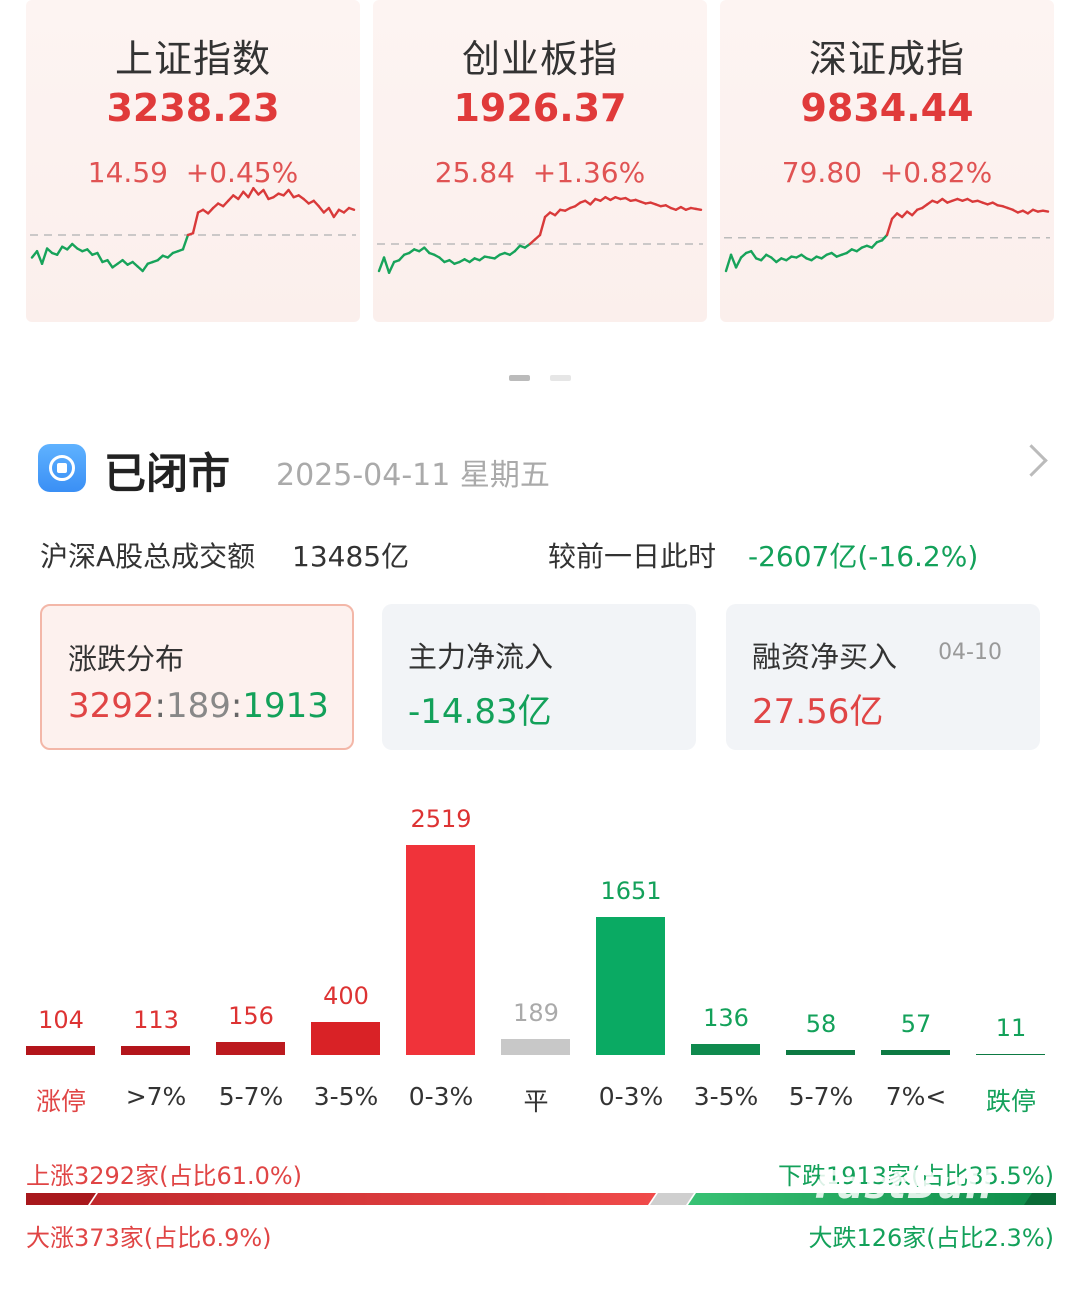  Describe the element at coordinates (474, 172) in the screenshot. I see `index-change-value: 25.84` at that location.